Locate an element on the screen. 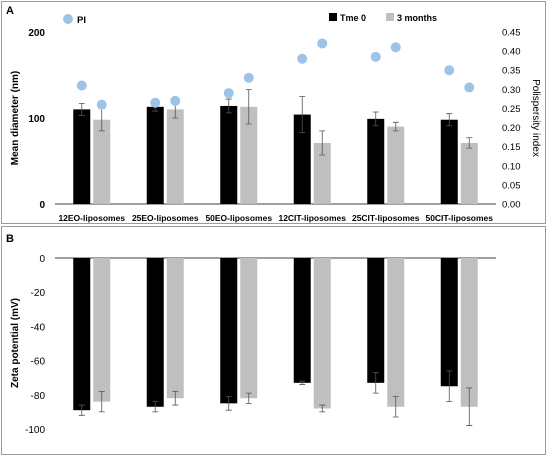  panel-a-y2-tick-label: 0.25 is located at coordinates (511, 109).